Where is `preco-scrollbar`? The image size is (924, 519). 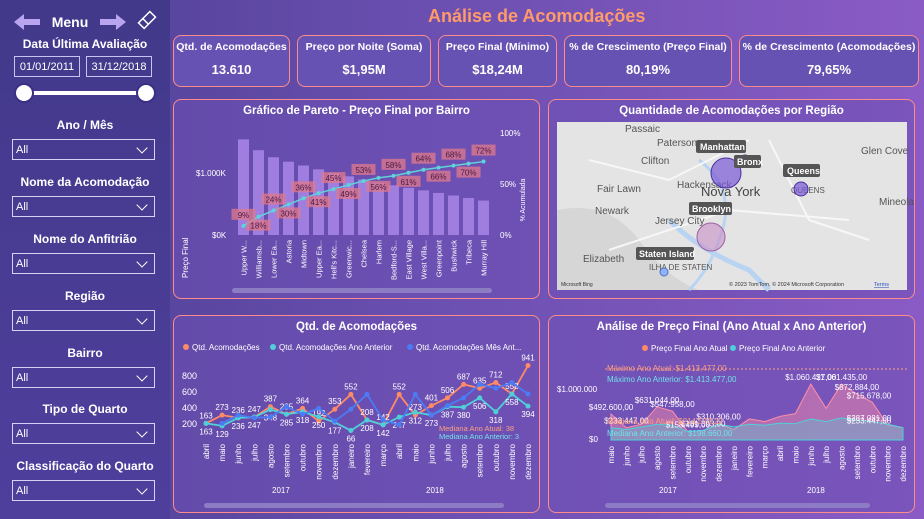 preco-scrollbar is located at coordinates (737, 505).